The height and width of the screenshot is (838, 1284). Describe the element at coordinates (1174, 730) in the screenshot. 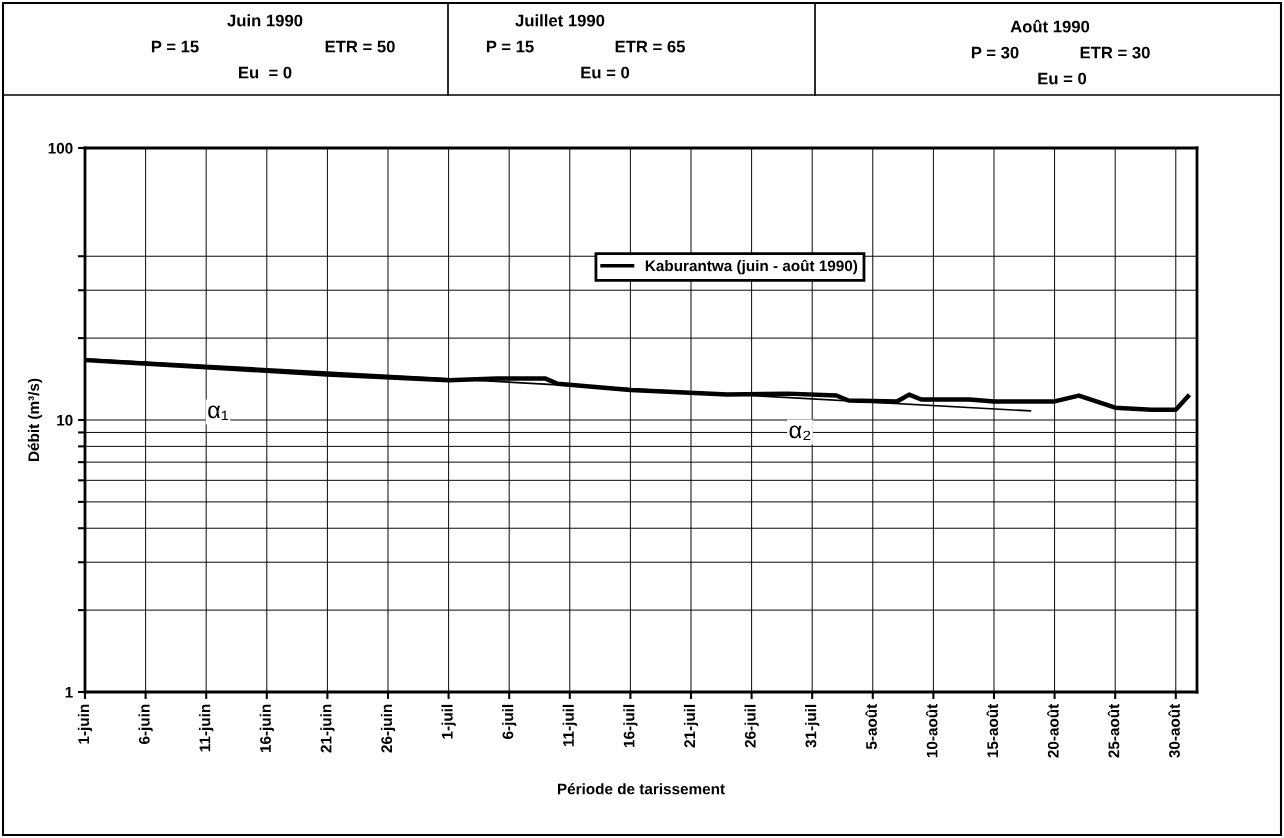

I see `x-tick-label: 30-août` at that location.